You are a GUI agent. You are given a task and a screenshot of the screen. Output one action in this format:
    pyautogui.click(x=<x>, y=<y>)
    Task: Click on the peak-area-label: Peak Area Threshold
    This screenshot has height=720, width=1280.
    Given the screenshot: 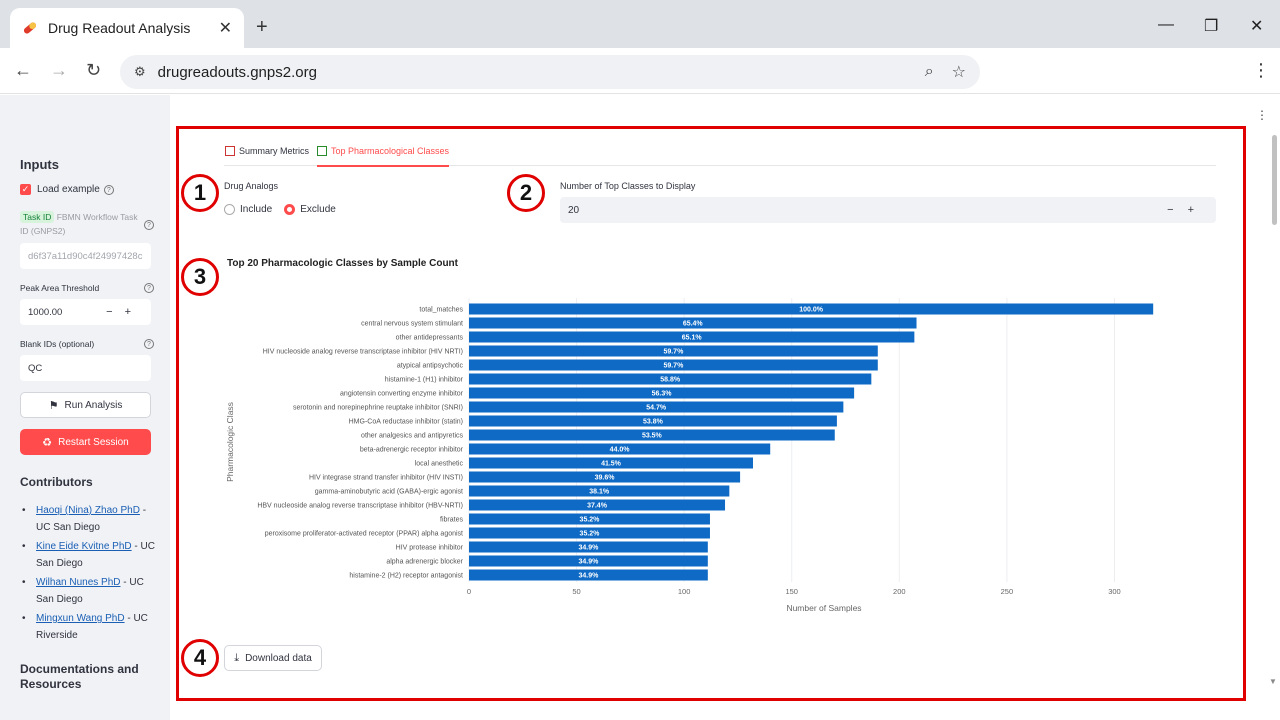 What is the action you would take?
    pyautogui.click(x=60, y=288)
    